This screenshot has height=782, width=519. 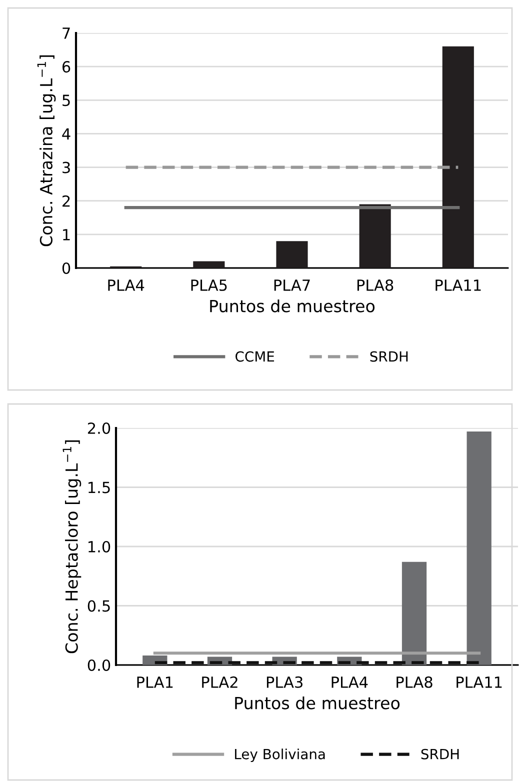 What do you see at coordinates (99, 606) in the screenshot?
I see `y-tick-label: 0.5` at bounding box center [99, 606].